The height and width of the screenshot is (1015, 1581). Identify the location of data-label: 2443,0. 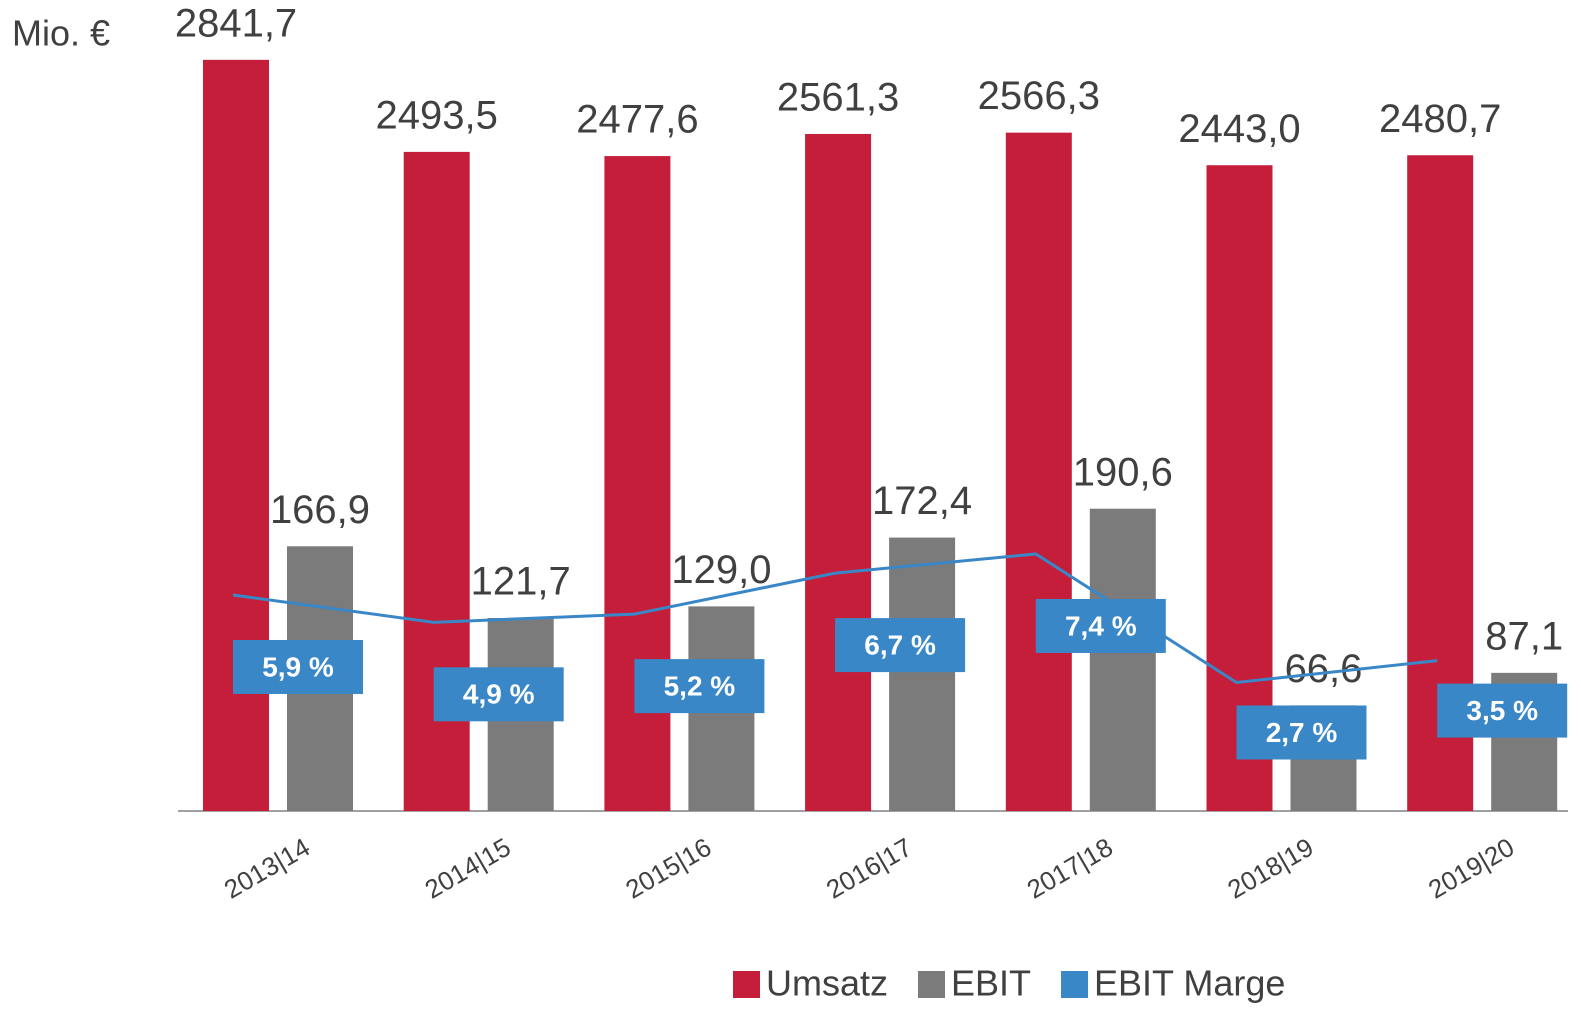
(1239, 129).